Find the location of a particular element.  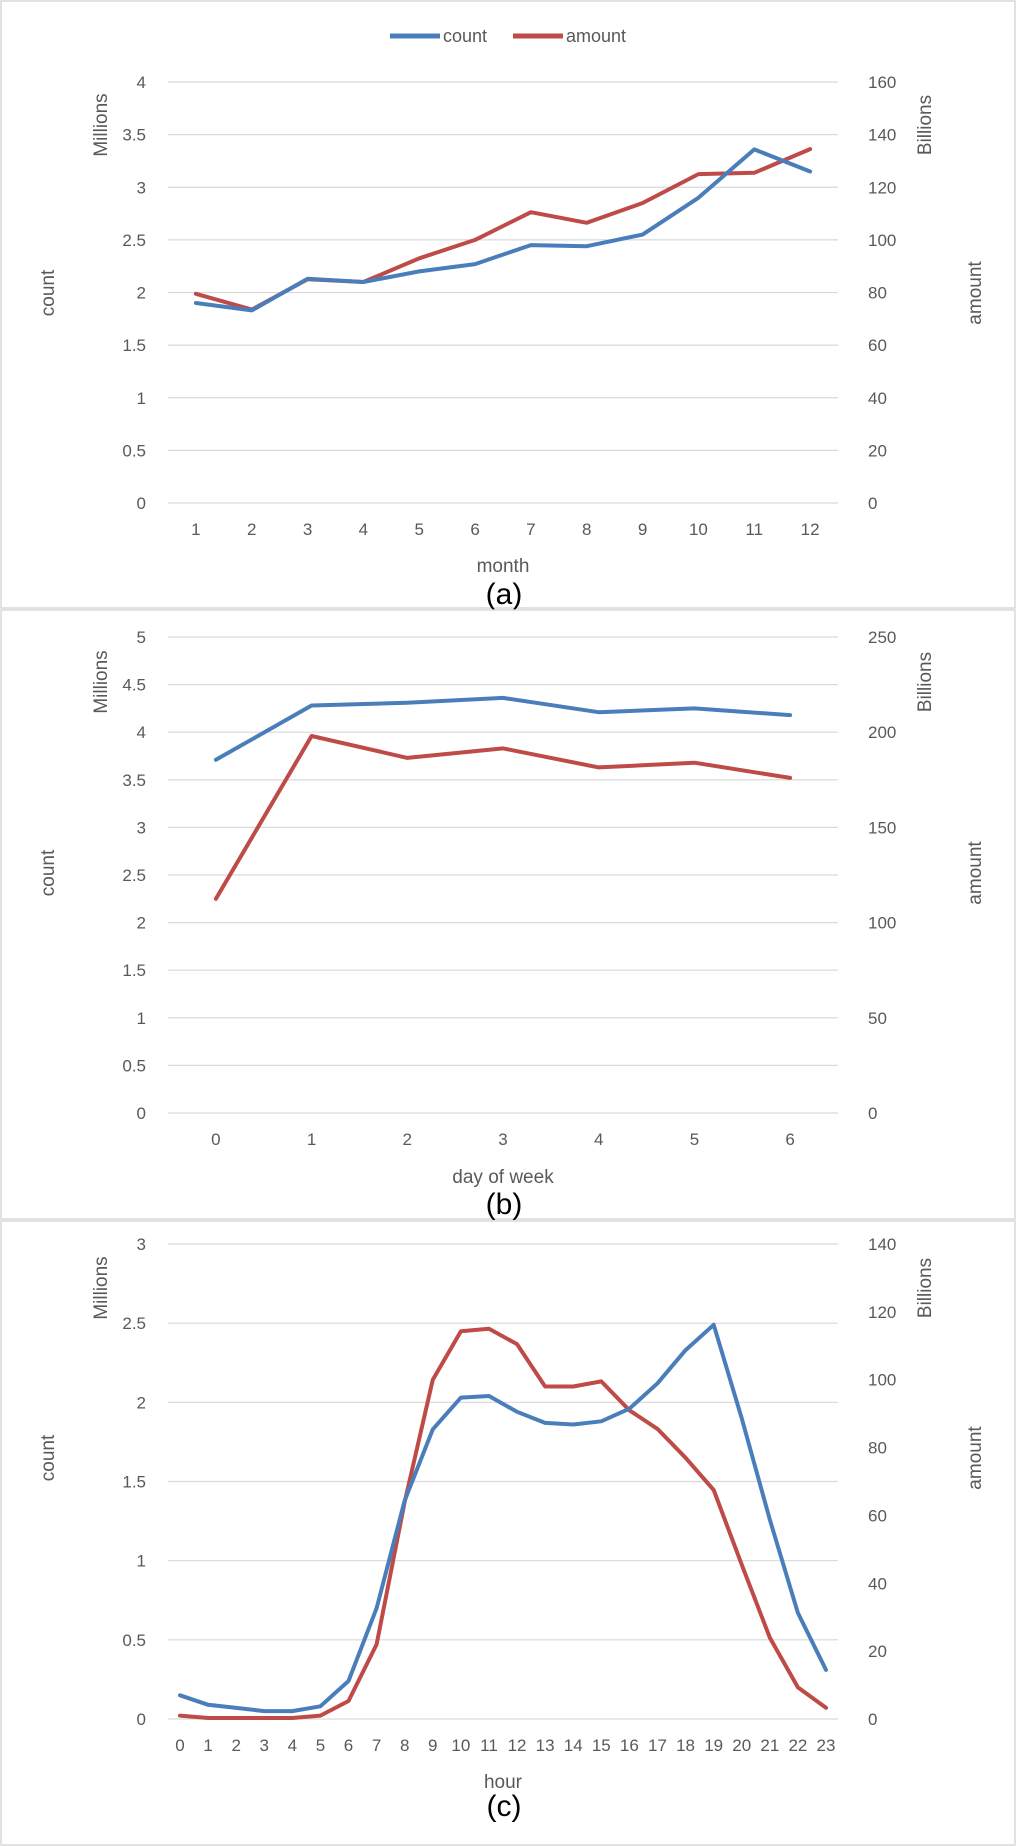

panel-caption: (b) is located at coordinates (504, 1204).